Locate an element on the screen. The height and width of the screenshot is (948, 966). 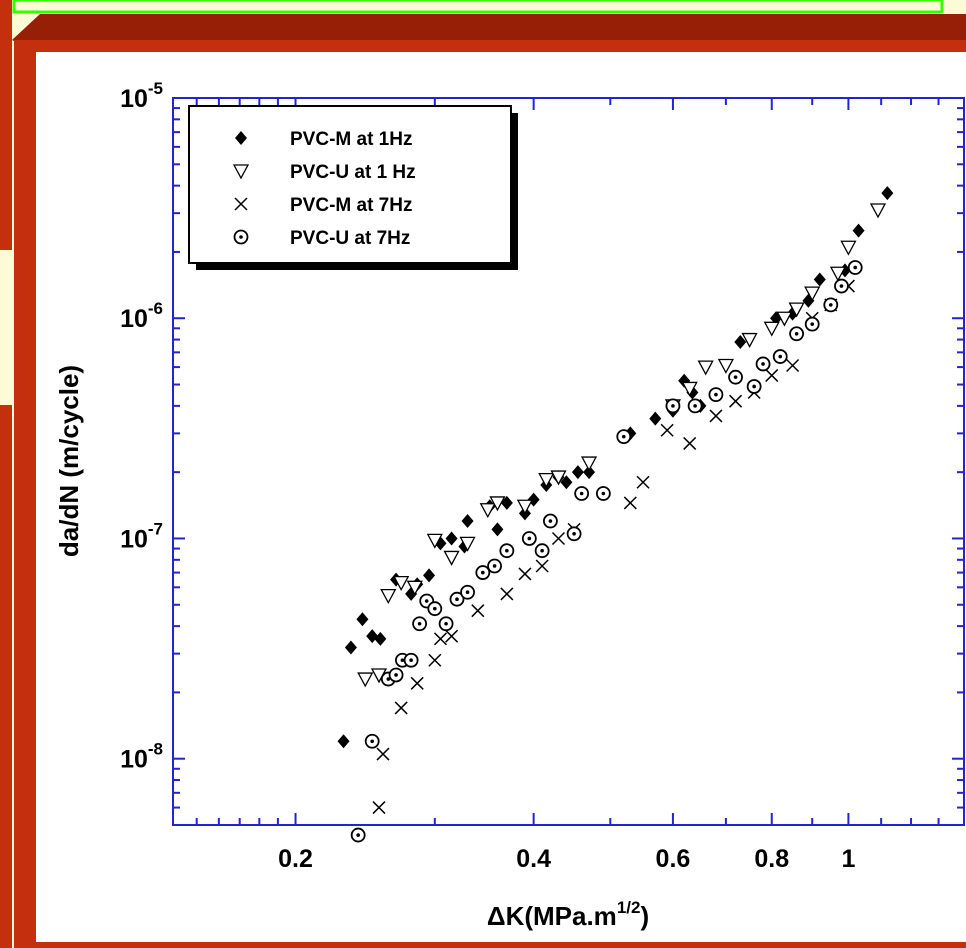
green-top-bar is located at coordinates (478, 7).